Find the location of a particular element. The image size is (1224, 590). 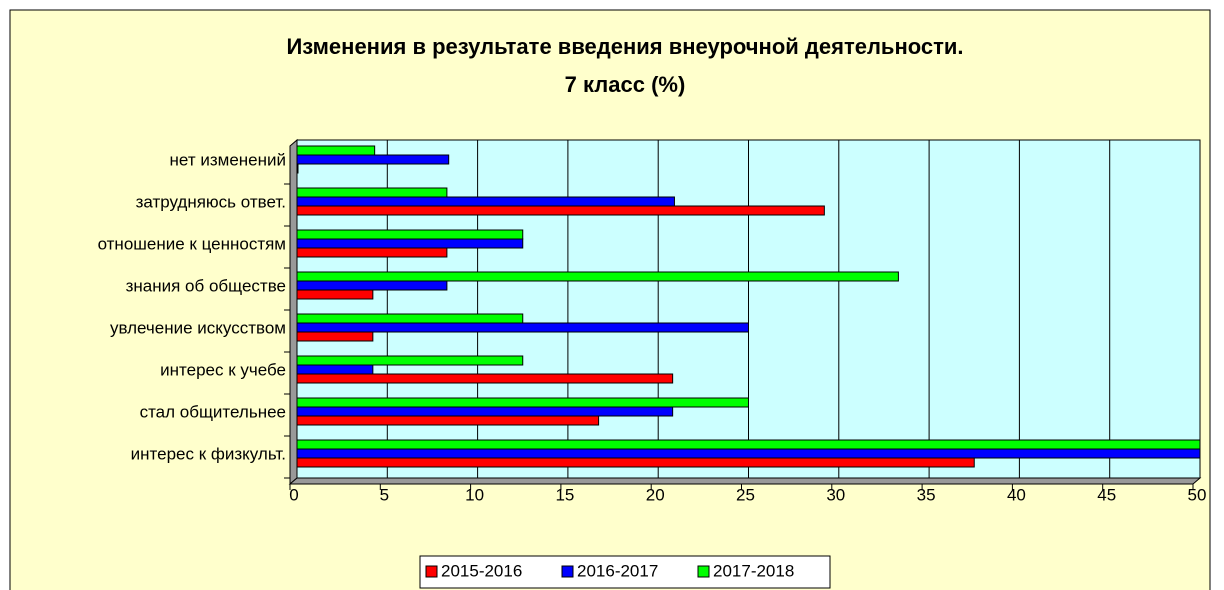

y-tick-label: увлечение искусством is located at coordinates (198, 327).